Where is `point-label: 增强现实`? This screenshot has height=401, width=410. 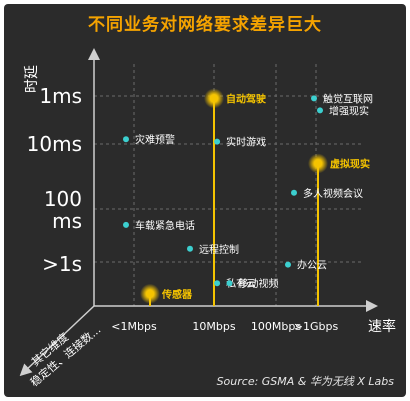 point-label: 增强现实 is located at coordinates (349, 110).